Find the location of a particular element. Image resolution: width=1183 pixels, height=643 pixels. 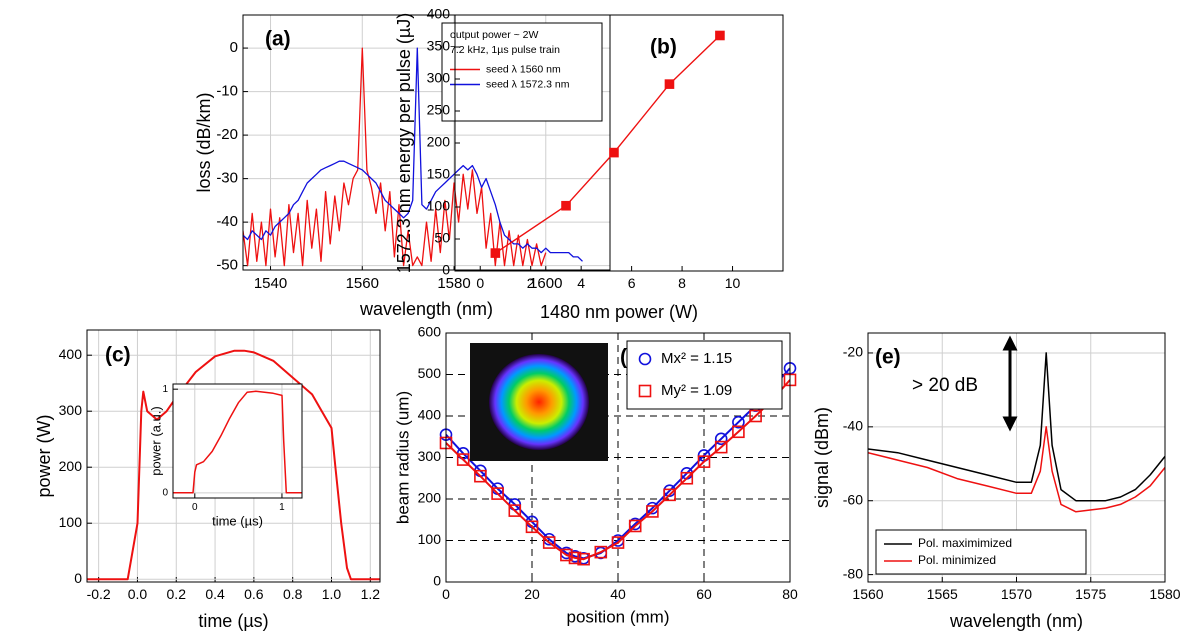

x-tick-label: 80 is located at coordinates (790, 594).